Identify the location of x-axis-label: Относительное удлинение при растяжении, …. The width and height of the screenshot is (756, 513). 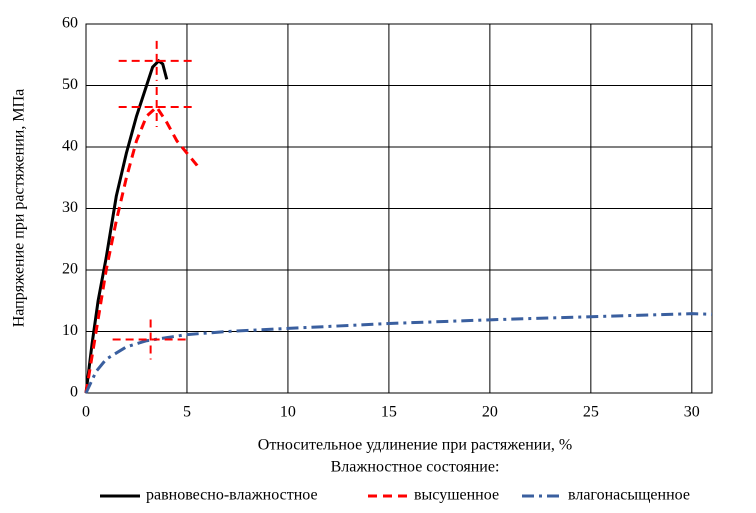
(415, 445).